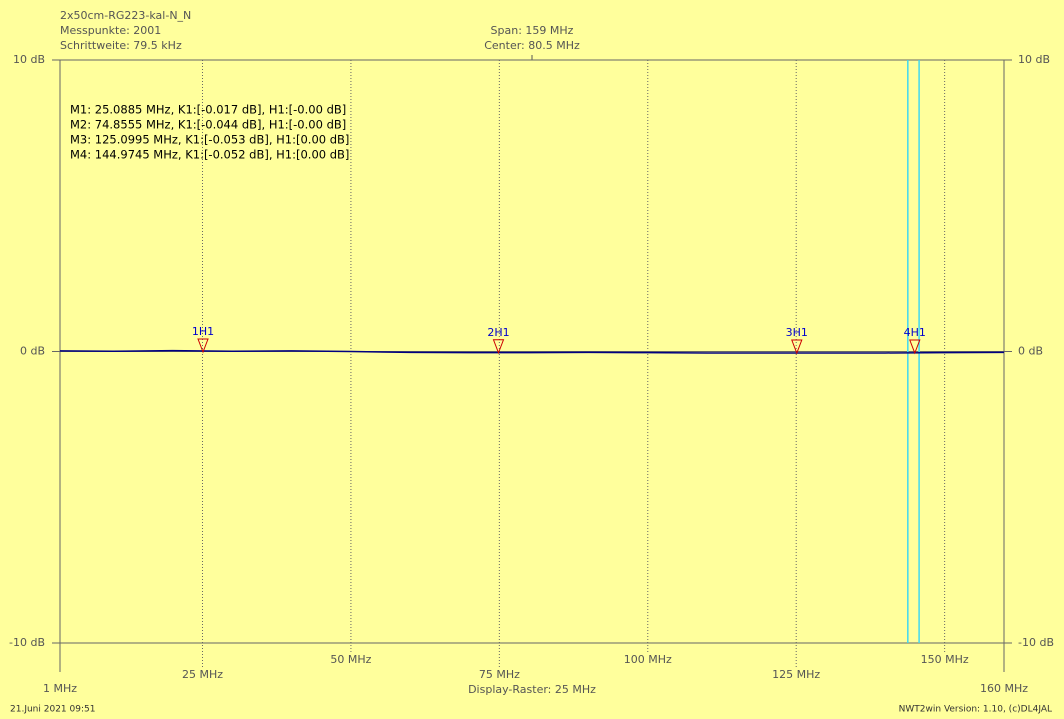 The image size is (1064, 719). Describe the element at coordinates (125, 15) in the screenshot. I see `chart-title: 2x50cm-RG223-kal-N_N` at that location.